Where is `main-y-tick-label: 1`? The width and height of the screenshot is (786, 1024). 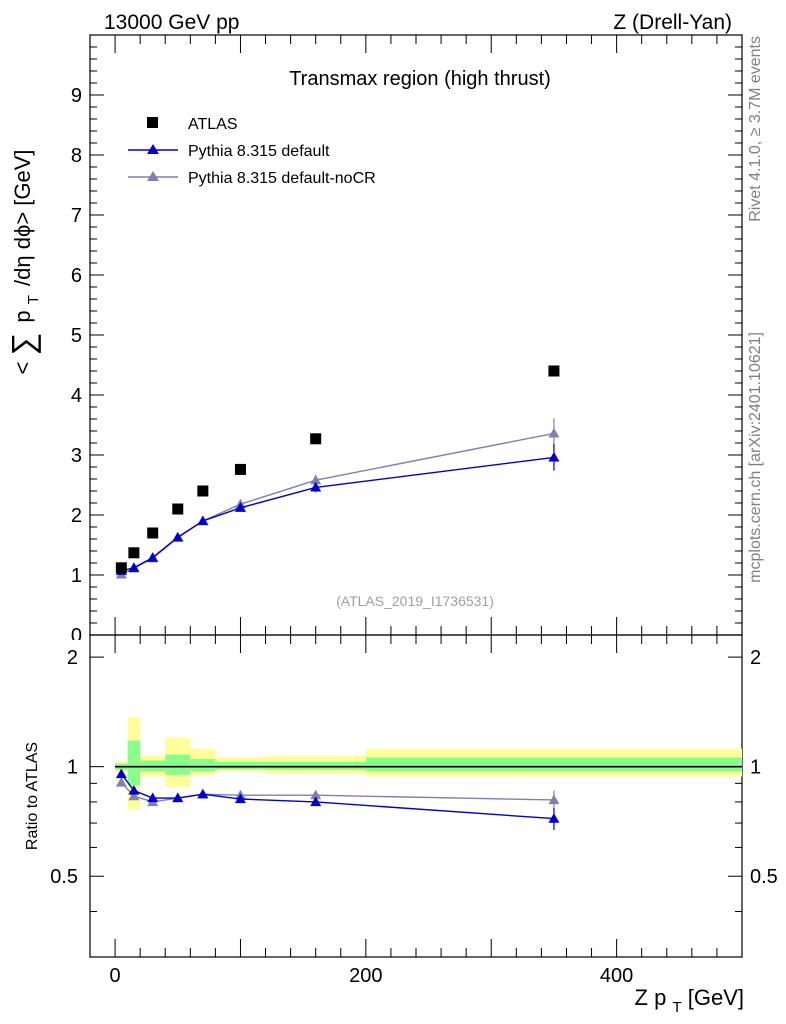 main-y-tick-label: 1 is located at coordinates (76, 576).